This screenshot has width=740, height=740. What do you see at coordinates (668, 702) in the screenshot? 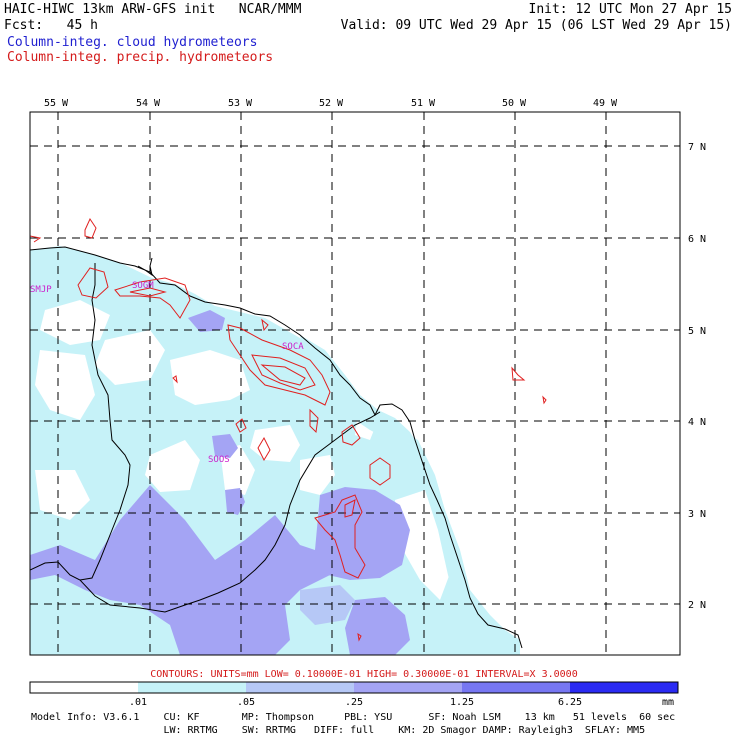
I see `colorbar-units: mm` at bounding box center [668, 702].